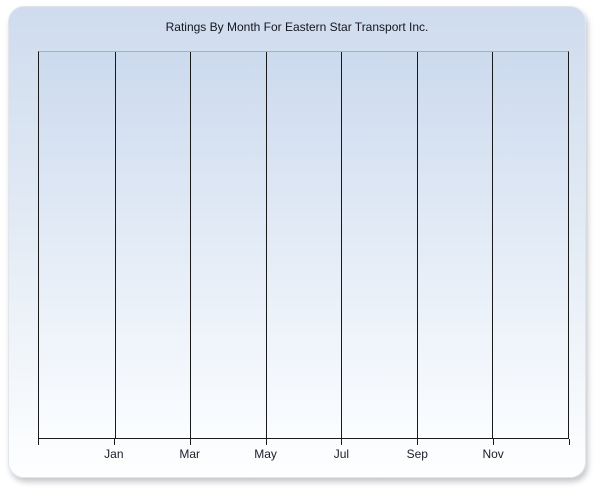  I want to click on x-axis-tick-label: Nov, so click(493, 454).